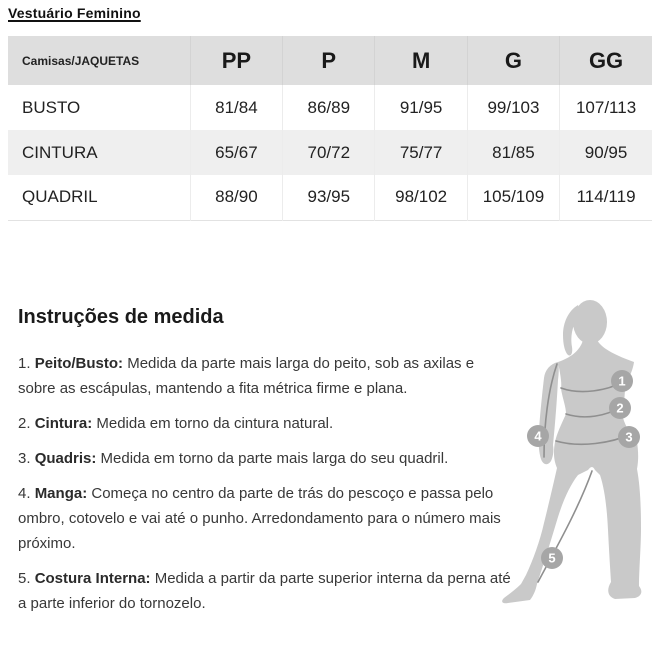 This screenshot has width=660, height=660. I want to click on table-cell: 65/67, so click(236, 152).